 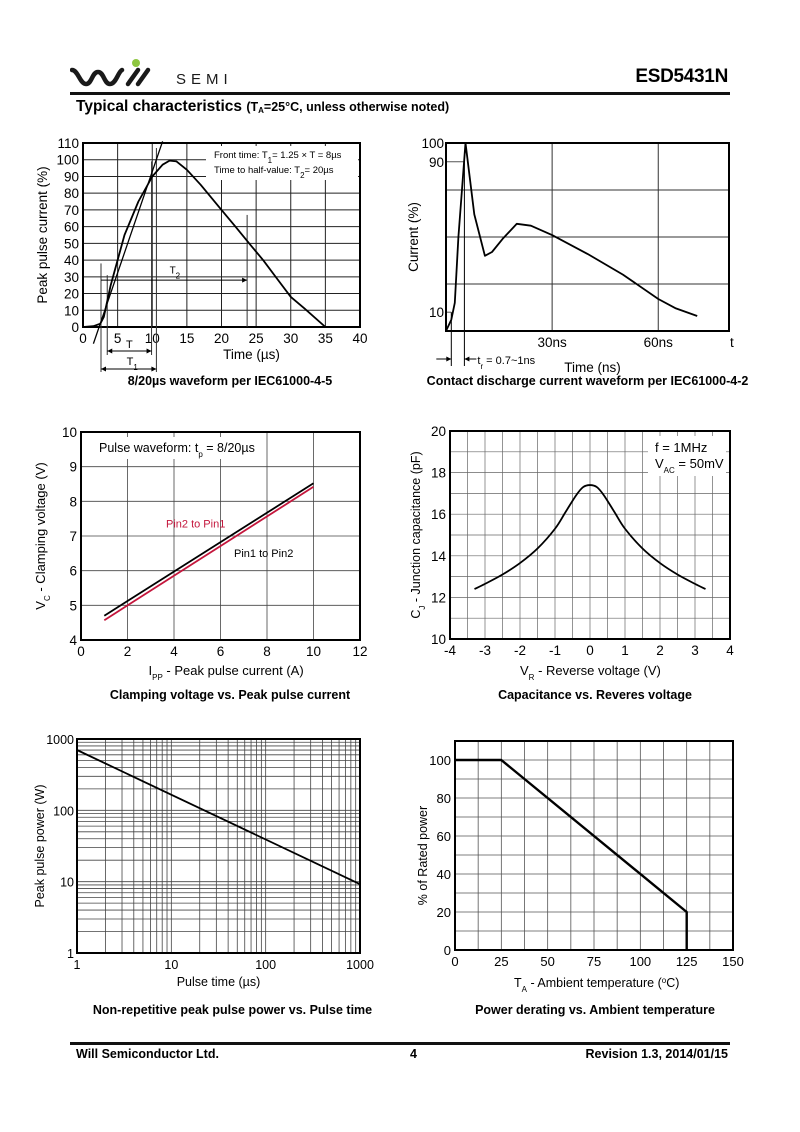 What do you see at coordinates (230, 381) in the screenshot?
I see `caption-waveform-8-20: 8/20µs waveform per IEC61000-4-5` at bounding box center [230, 381].